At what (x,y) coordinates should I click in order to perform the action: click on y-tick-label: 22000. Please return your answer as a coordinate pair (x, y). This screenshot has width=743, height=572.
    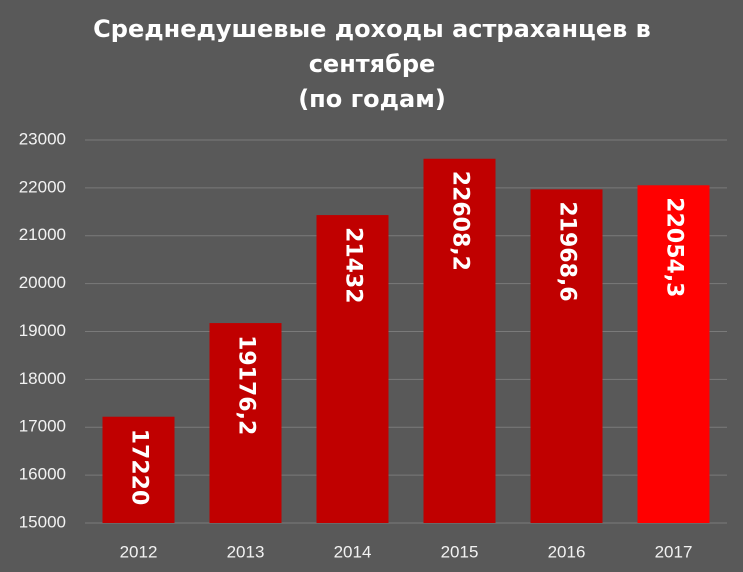
    Looking at the image, I should click on (42, 186).